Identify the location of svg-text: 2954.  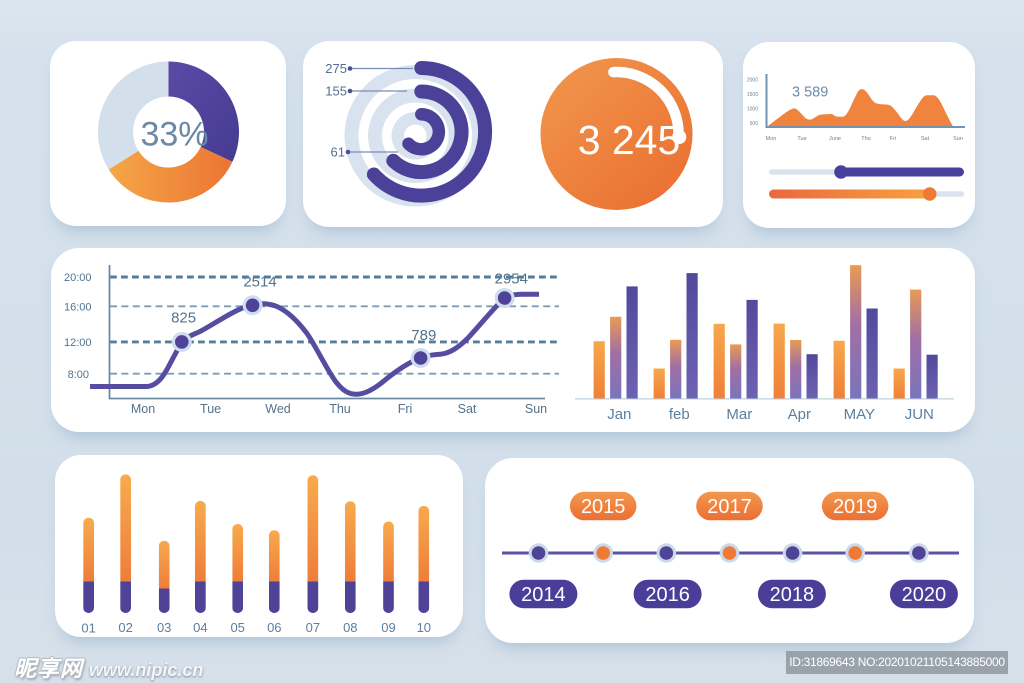
(511, 278).